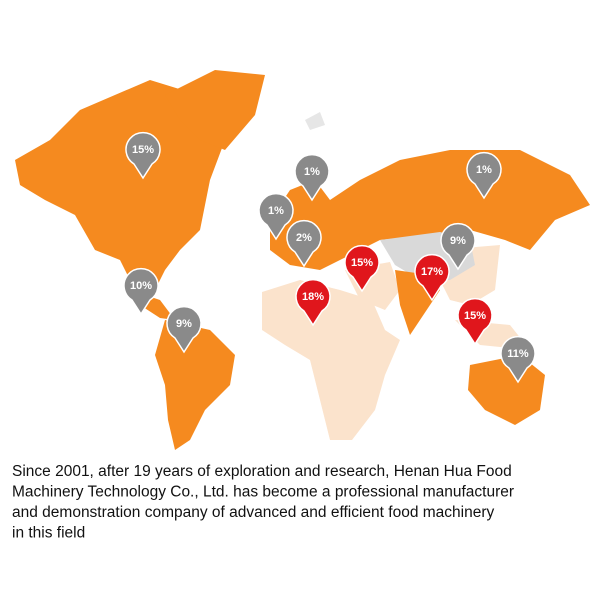 The image size is (600, 600). What do you see at coordinates (432, 272) in the screenshot?
I see `pin-label: 17%` at bounding box center [432, 272].